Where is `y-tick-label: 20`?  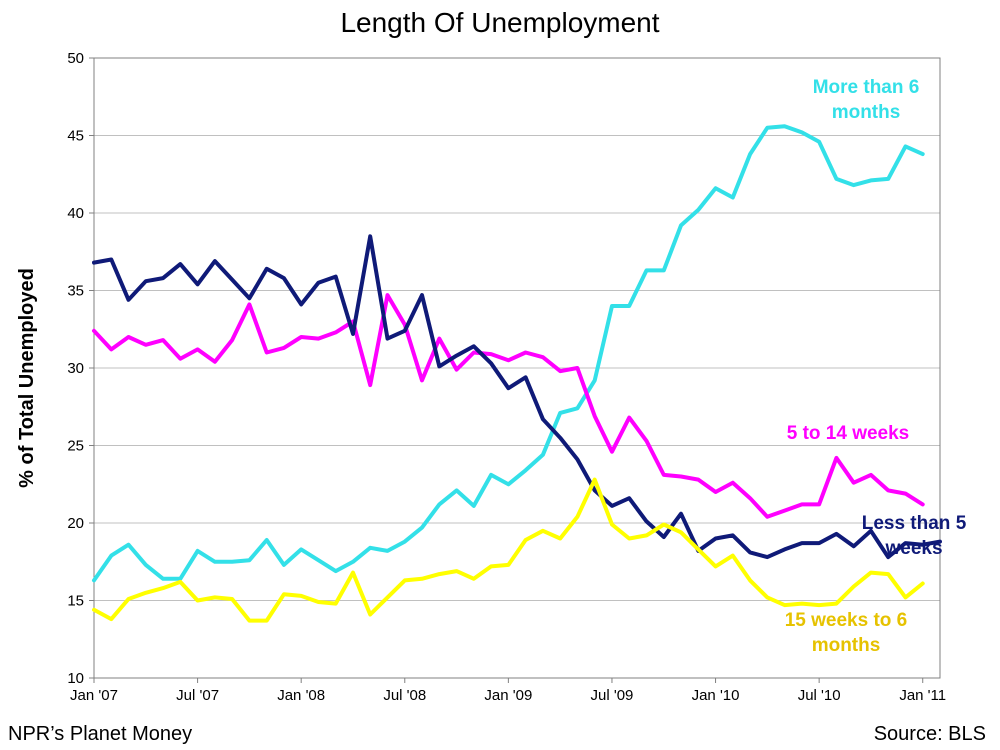
y-tick-label: 20 is located at coordinates (75, 523).